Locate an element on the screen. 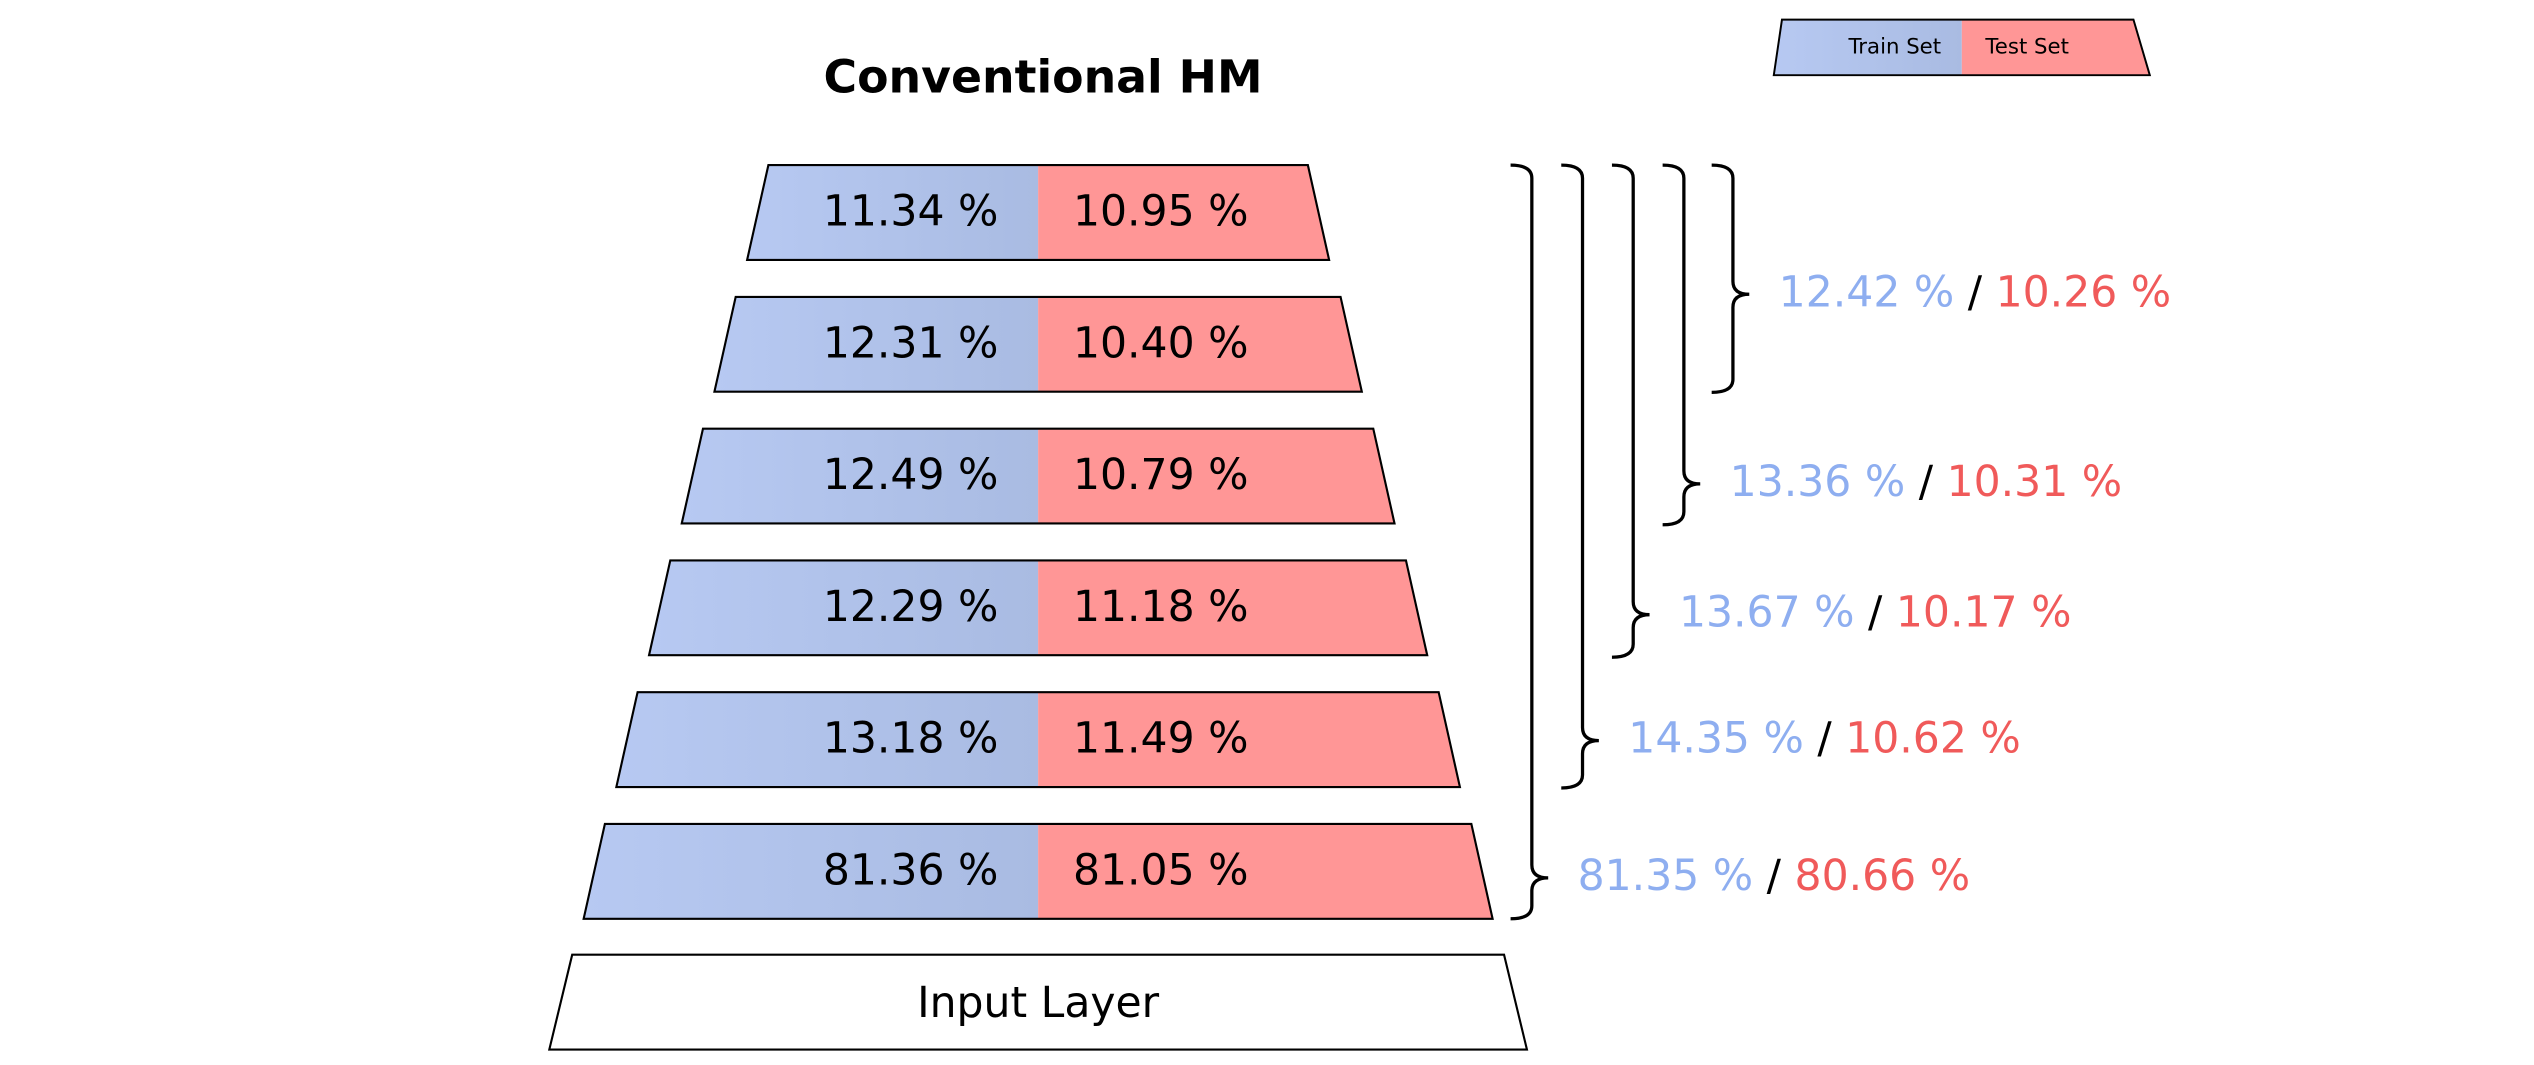 The image size is (2534, 1065). layer-train-value: 13.18 % is located at coordinates (911, 739).